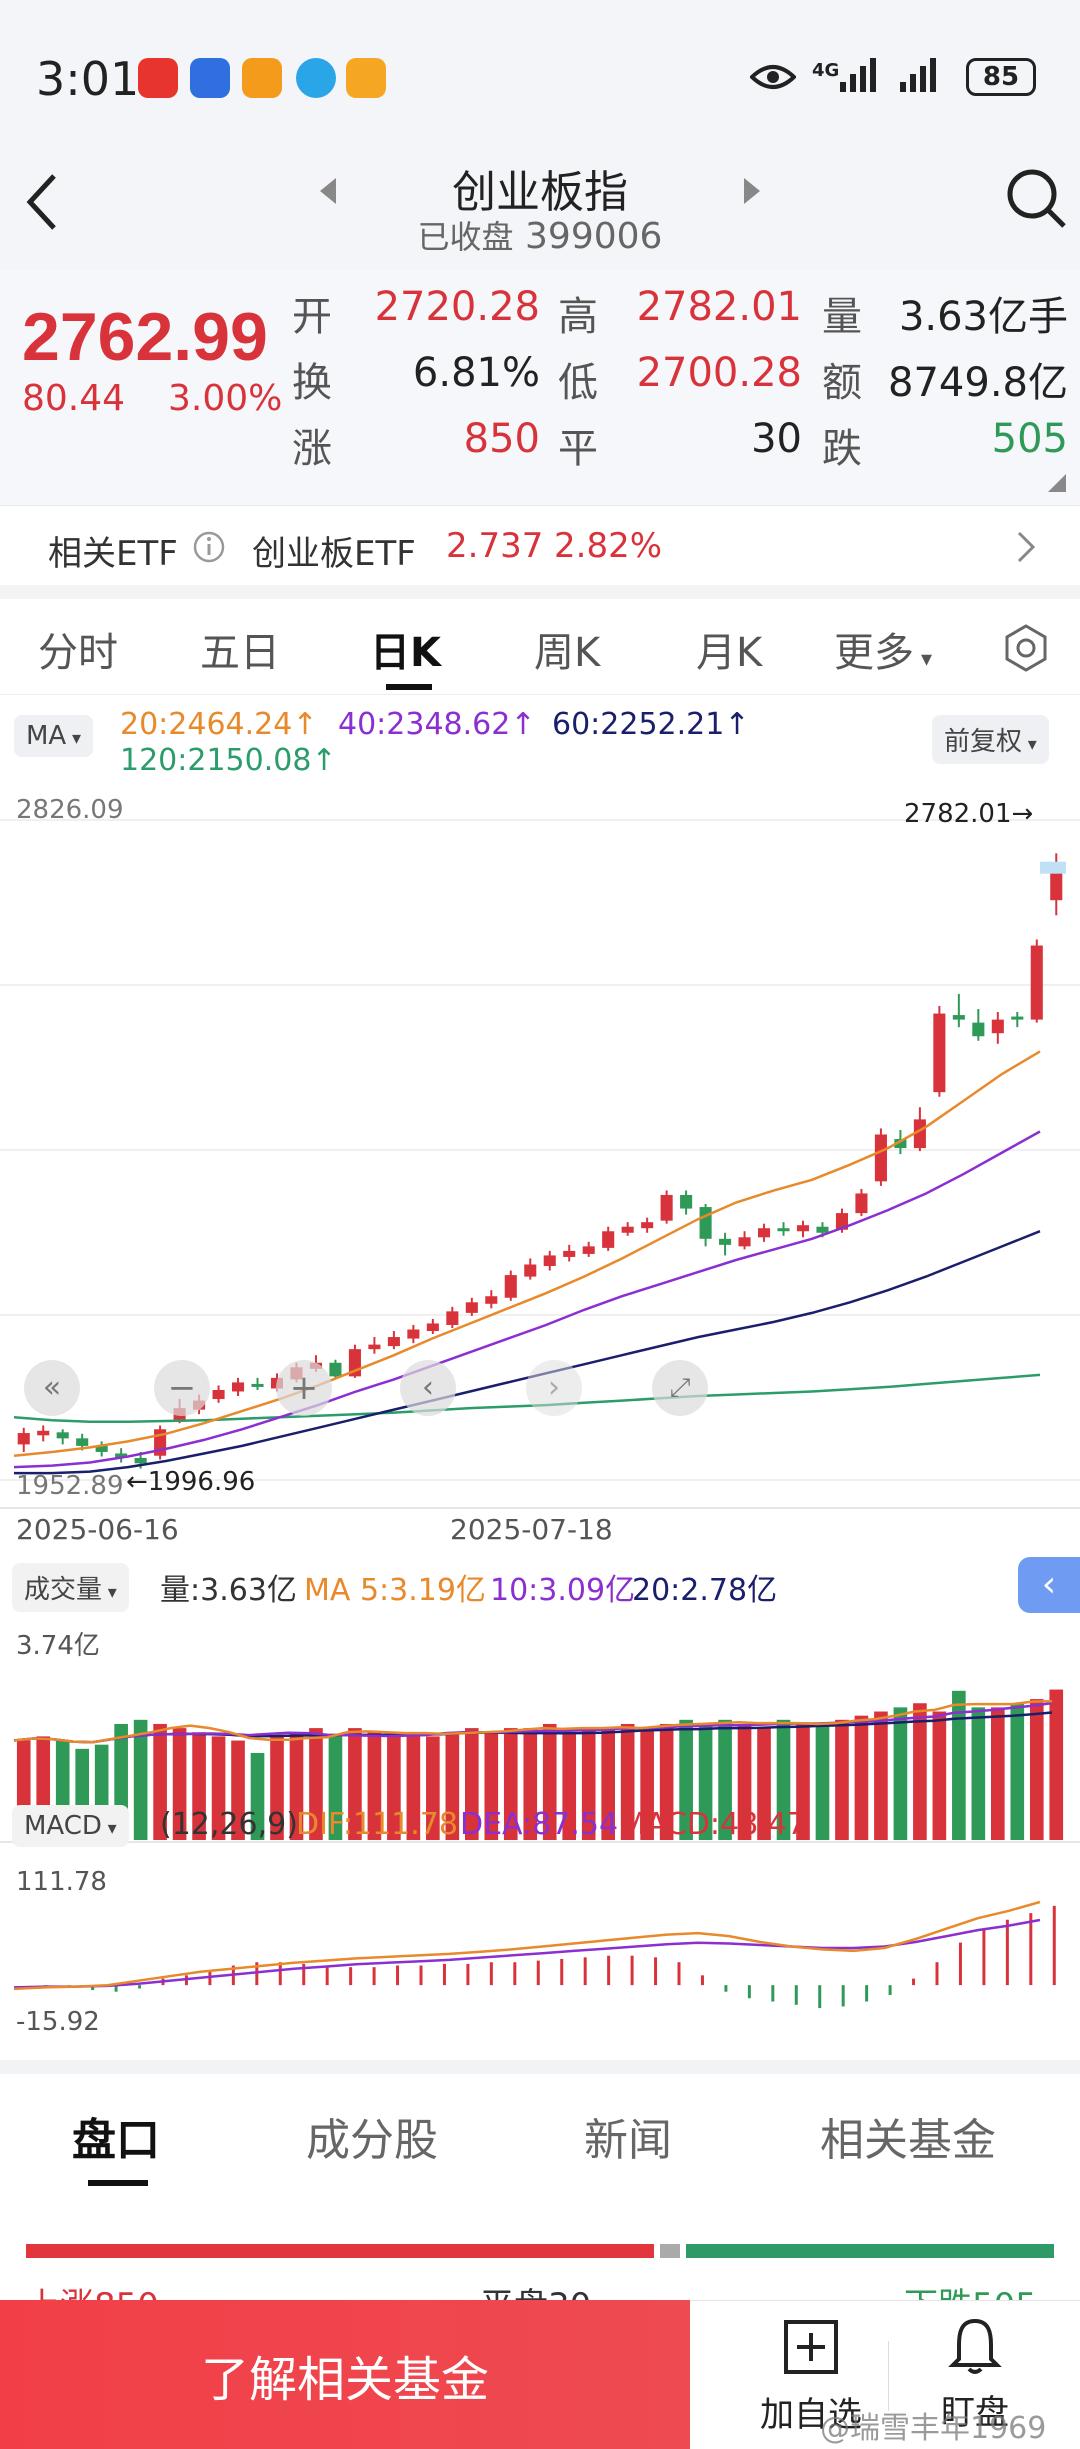 The image size is (1080, 2449). Describe the element at coordinates (42, 202) in the screenshot. I see `back-arrow-icon` at that location.